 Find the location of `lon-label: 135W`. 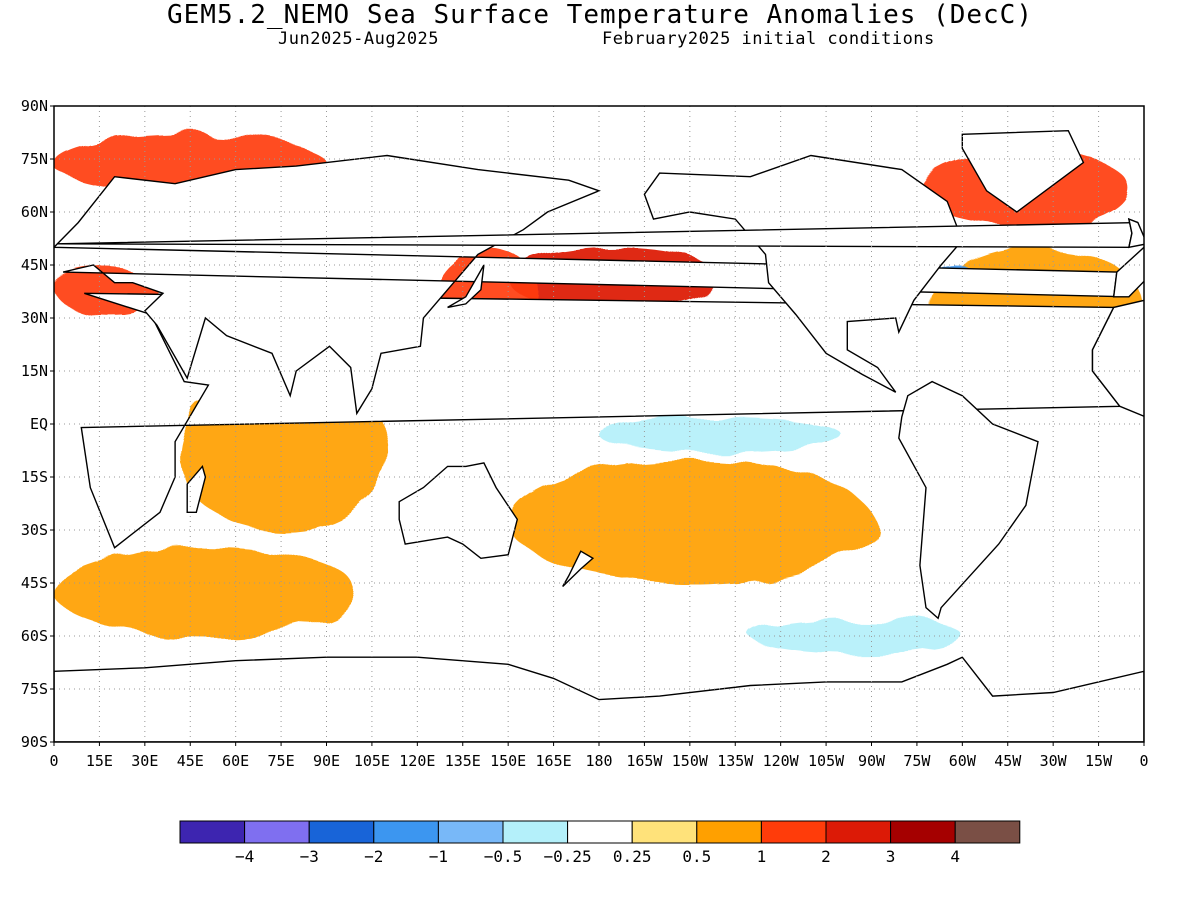

lon-label: 135W is located at coordinates (735, 761).